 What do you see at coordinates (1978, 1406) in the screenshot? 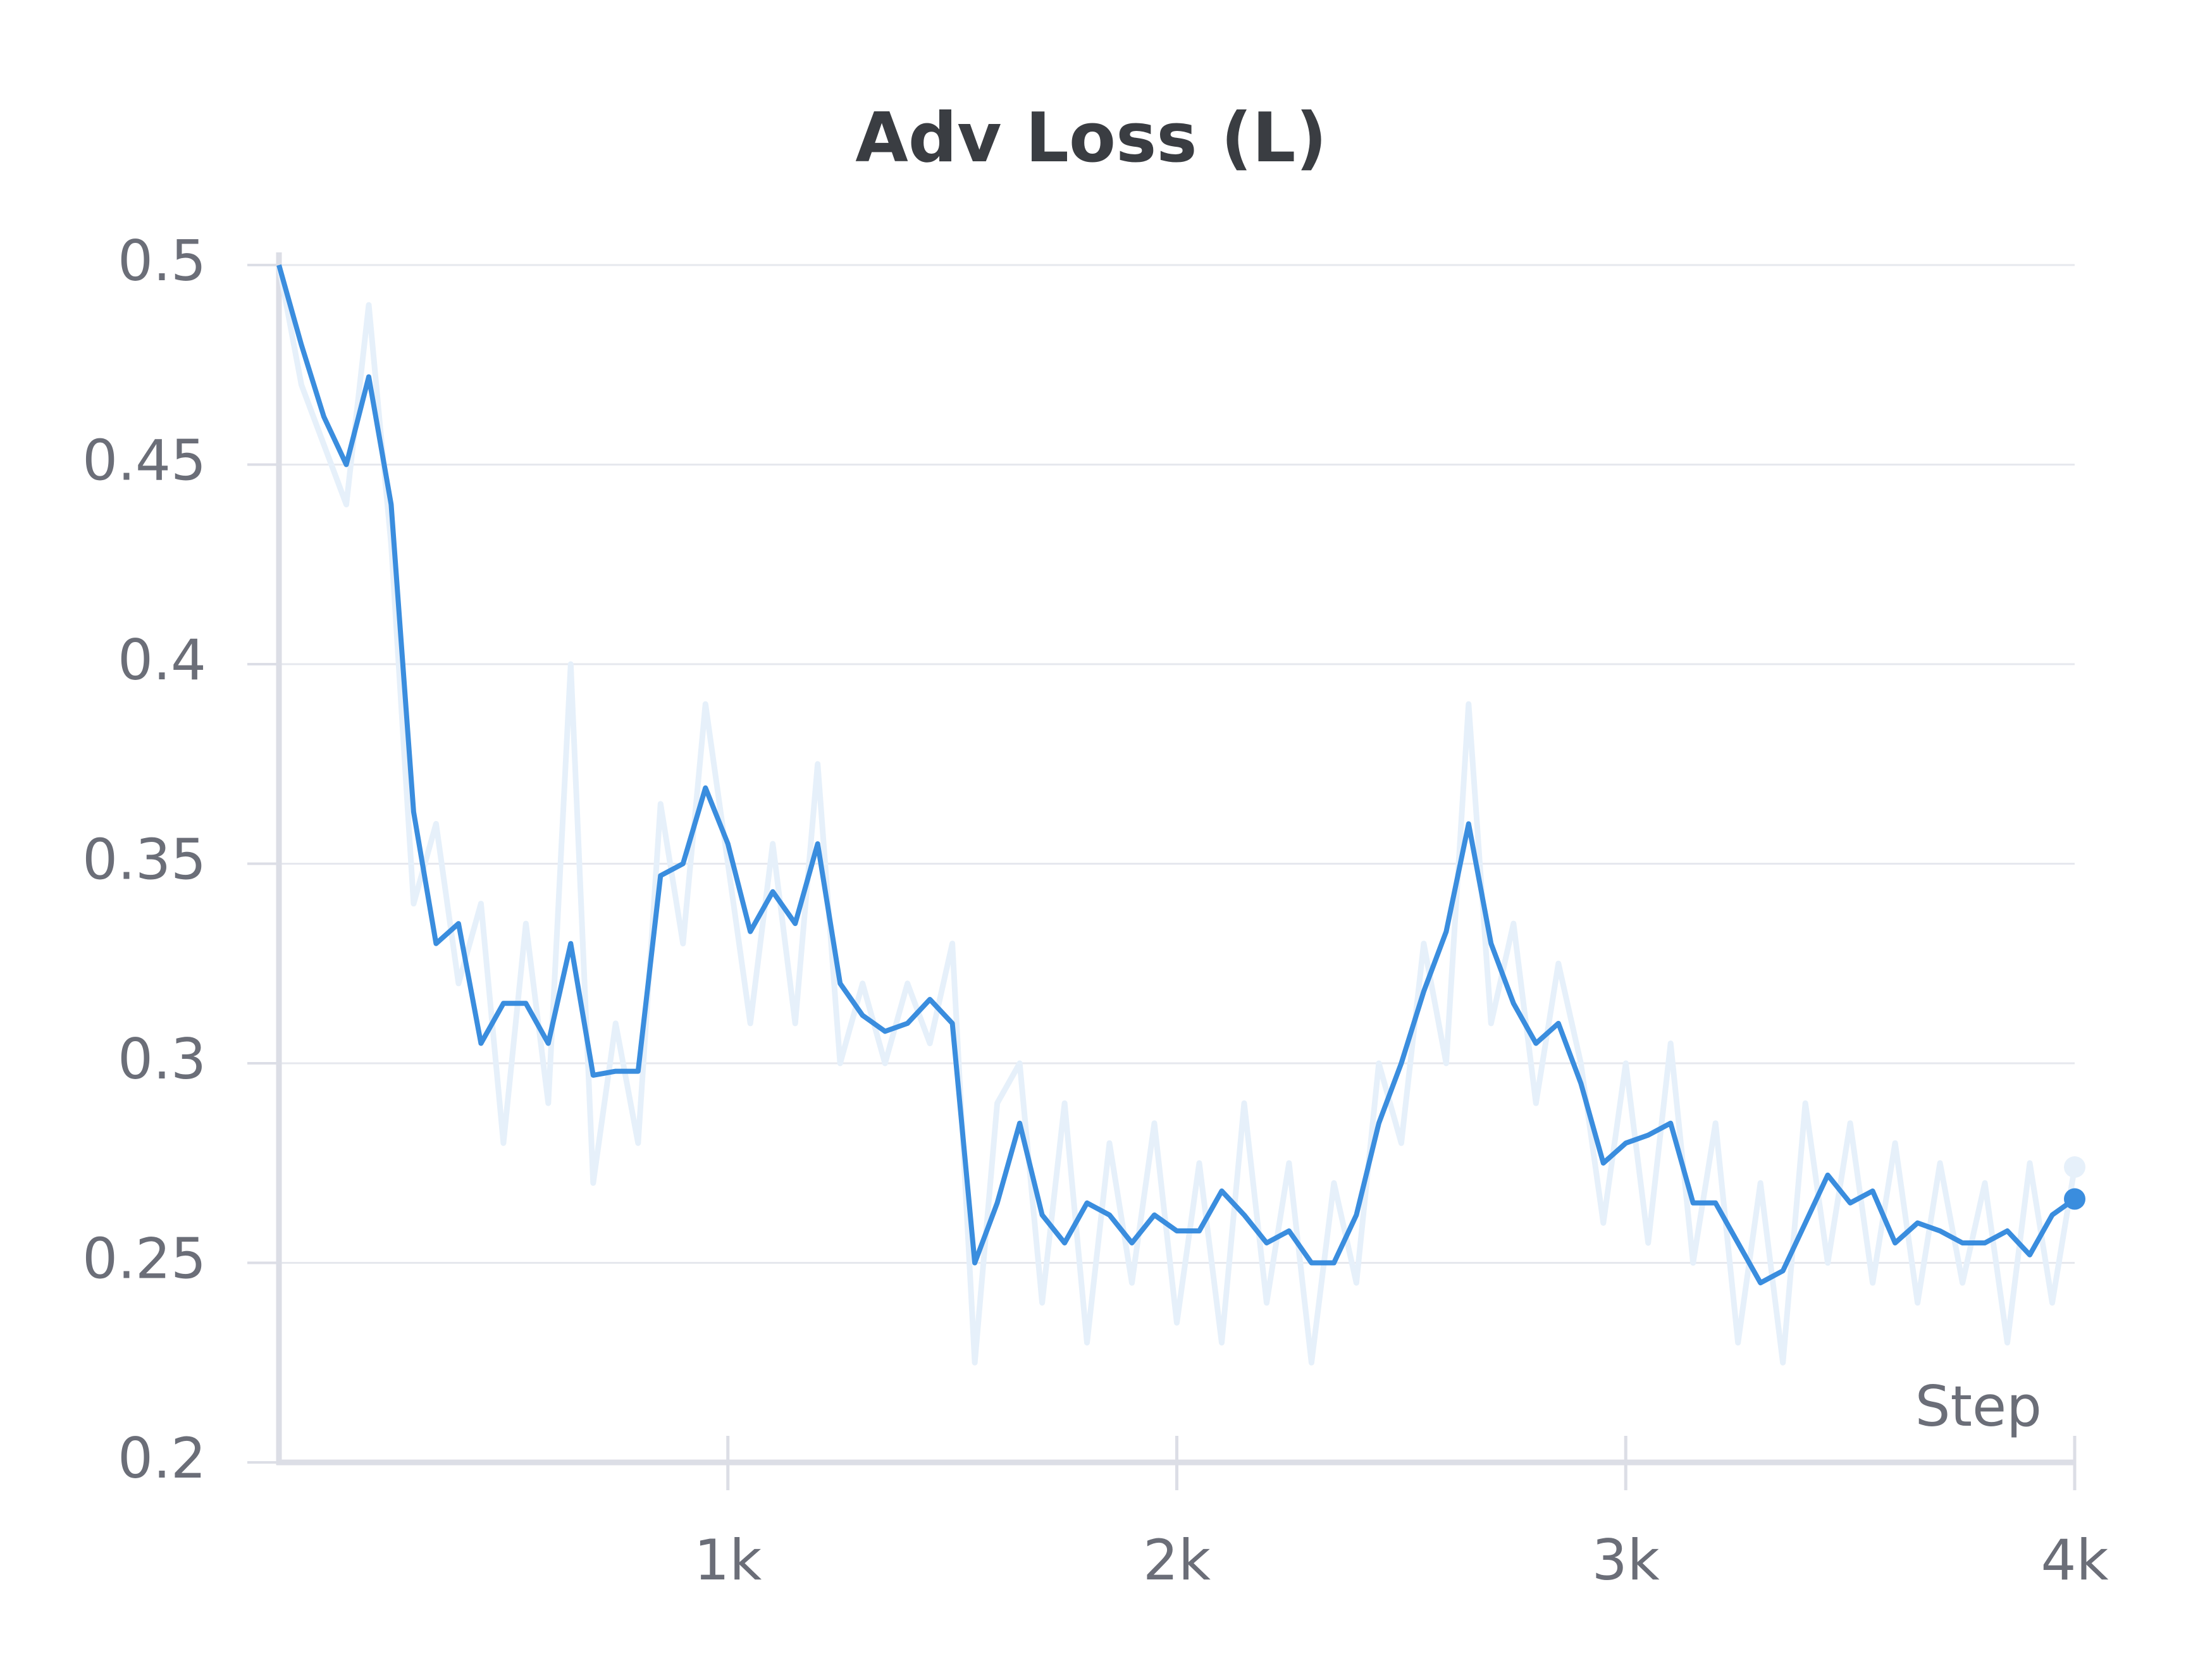
I see `x-axis-label: Step` at bounding box center [1978, 1406].